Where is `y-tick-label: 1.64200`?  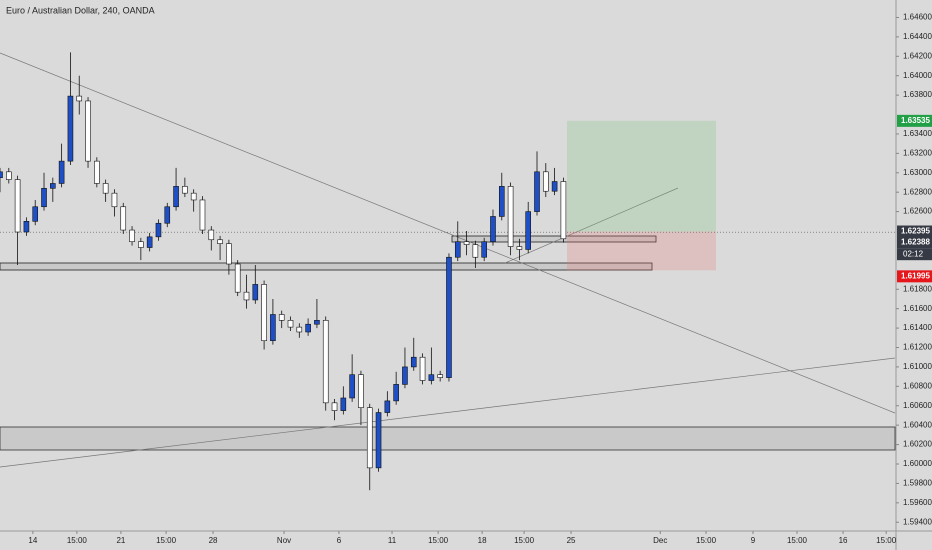
y-tick-label: 1.64200 is located at coordinates (917, 55).